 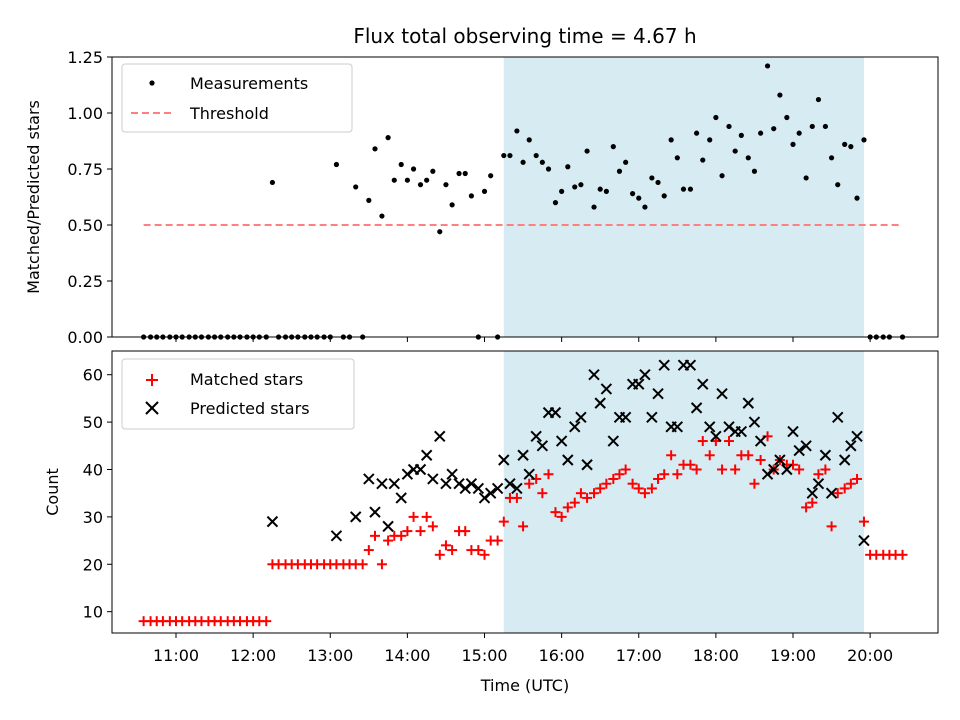 I want to click on legend-matched-label: Matched stars, so click(x=246, y=379).